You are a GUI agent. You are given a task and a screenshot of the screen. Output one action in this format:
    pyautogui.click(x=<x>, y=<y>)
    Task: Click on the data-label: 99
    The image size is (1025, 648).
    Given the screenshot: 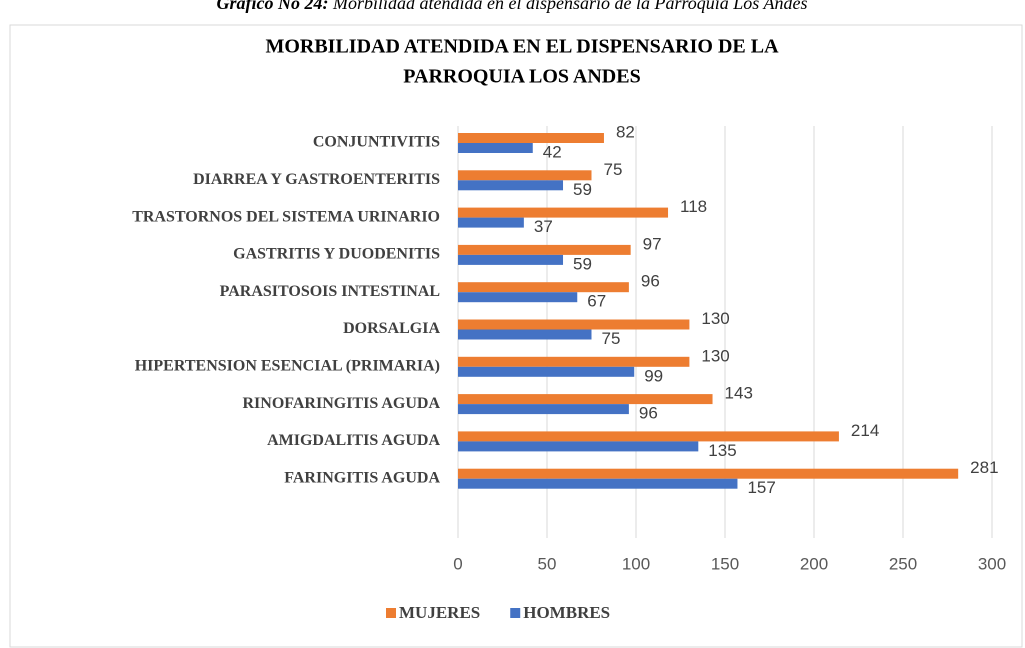 What is the action you would take?
    pyautogui.click(x=653, y=375)
    